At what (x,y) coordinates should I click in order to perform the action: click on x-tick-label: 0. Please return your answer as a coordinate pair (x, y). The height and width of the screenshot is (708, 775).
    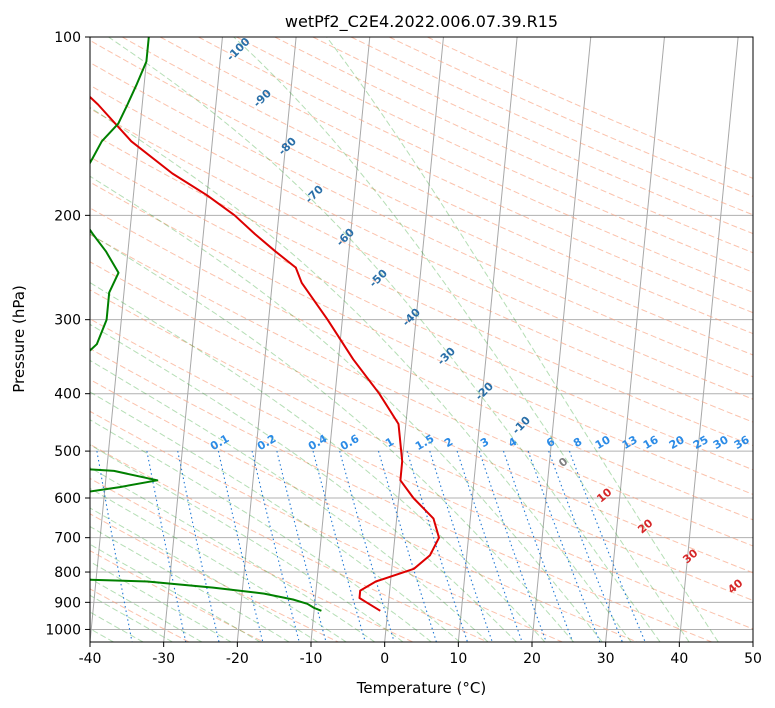
    Looking at the image, I should click on (384, 659).